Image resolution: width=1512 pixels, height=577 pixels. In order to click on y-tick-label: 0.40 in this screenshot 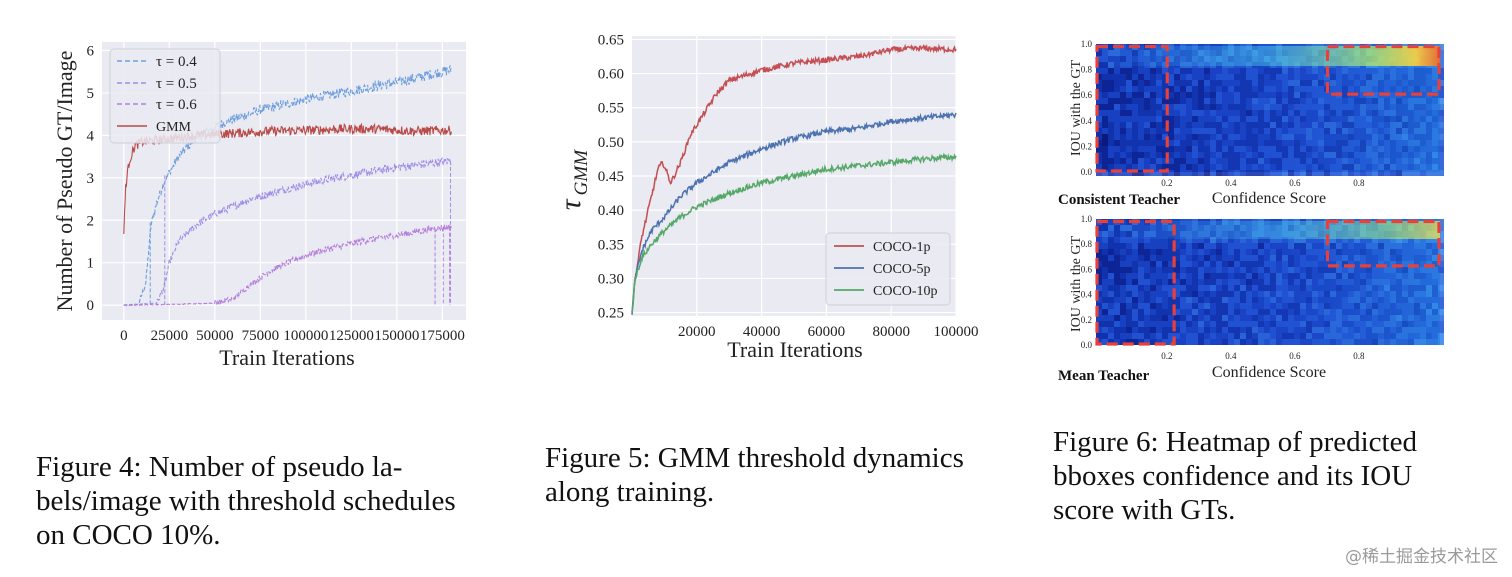, I will do `click(611, 211)`.